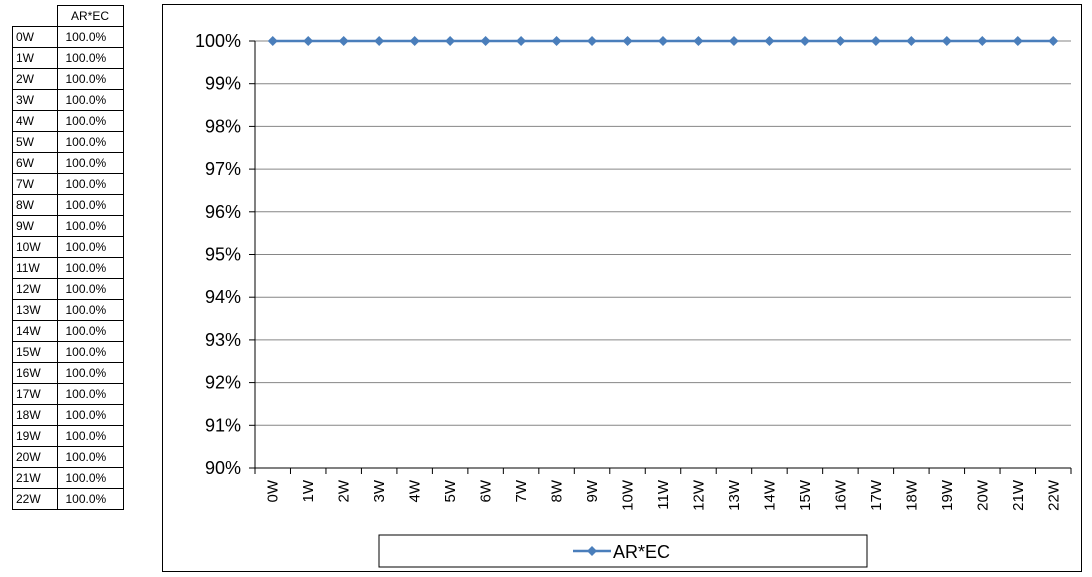 The image size is (1092, 577). Describe the element at coordinates (641, 552) in the screenshot. I see `legend-label: AR*EC` at that location.